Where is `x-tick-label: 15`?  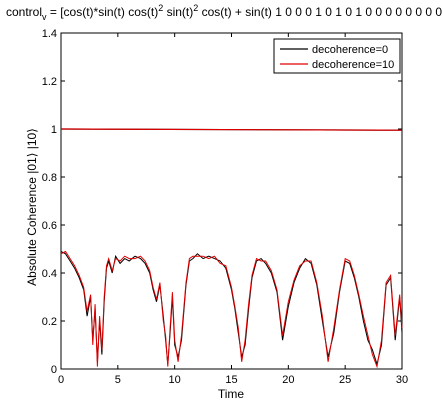 x-tick-label: 15 is located at coordinates (231, 380).